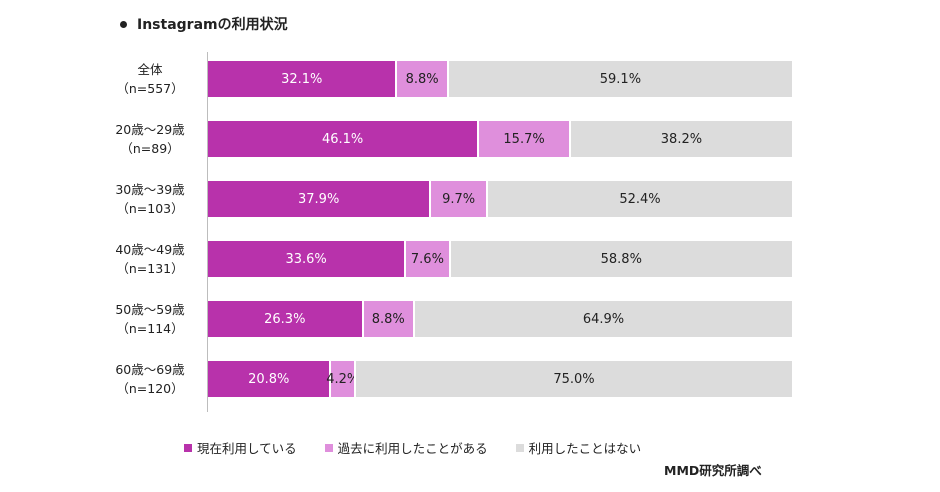 Image resolution: width=940 pixels, height=492 pixels. What do you see at coordinates (150, 259) in the screenshot?
I see `category-label: 40歳～49歳 （n=131）` at bounding box center [150, 259].